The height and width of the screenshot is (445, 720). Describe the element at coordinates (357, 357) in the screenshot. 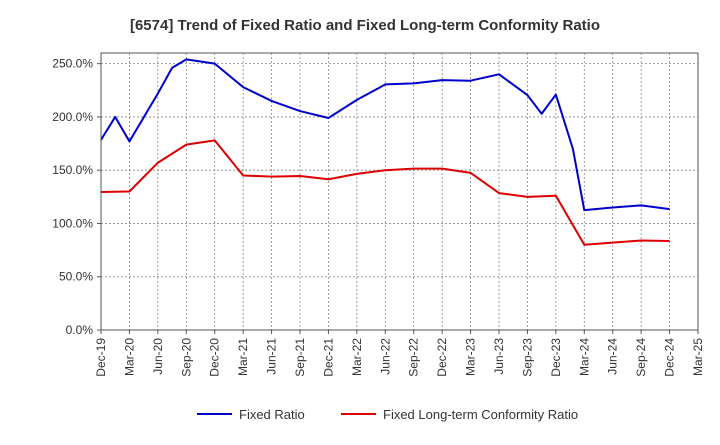

I see `x-tick-label: Mar-22` at that location.